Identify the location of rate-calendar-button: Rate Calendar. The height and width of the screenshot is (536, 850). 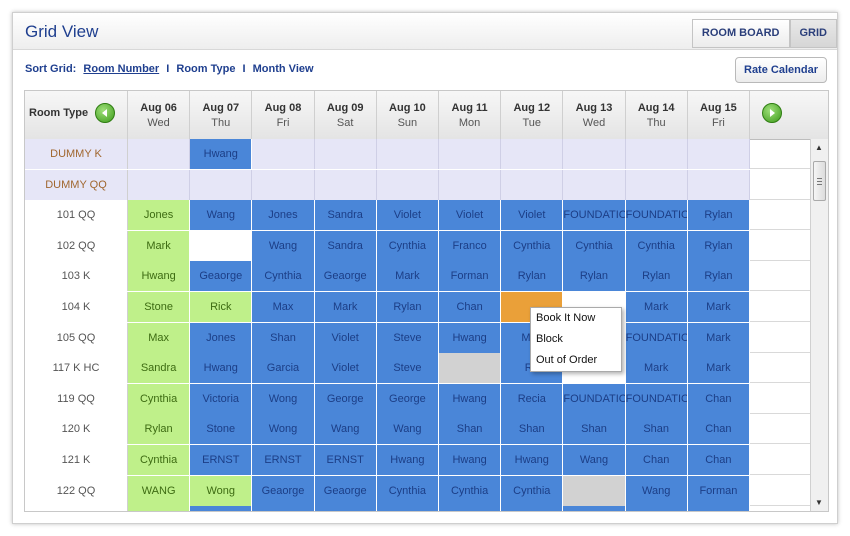
(781, 70).